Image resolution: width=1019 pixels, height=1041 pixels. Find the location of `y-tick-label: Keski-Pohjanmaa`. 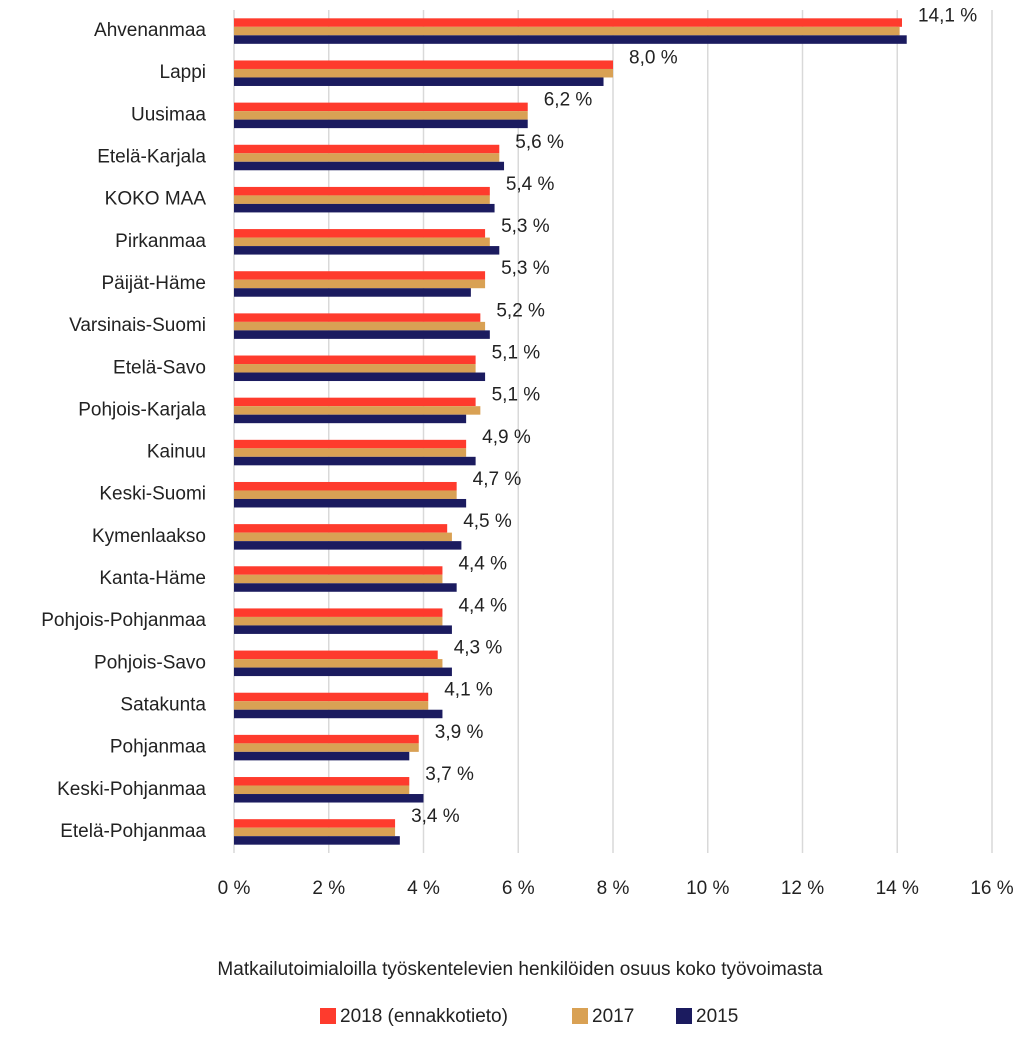

y-tick-label: Keski-Pohjanmaa is located at coordinates (131, 789).